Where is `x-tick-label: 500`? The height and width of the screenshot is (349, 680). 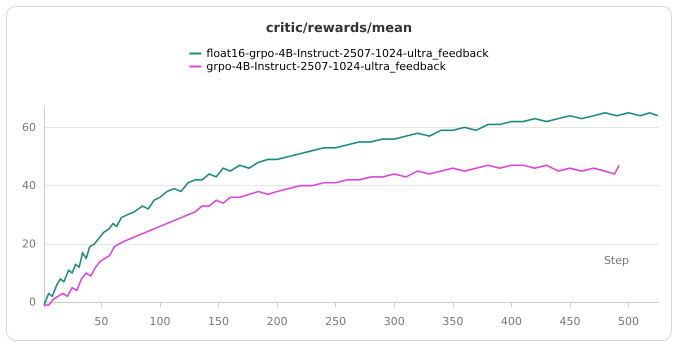 x-tick-label: 500 is located at coordinates (629, 321).